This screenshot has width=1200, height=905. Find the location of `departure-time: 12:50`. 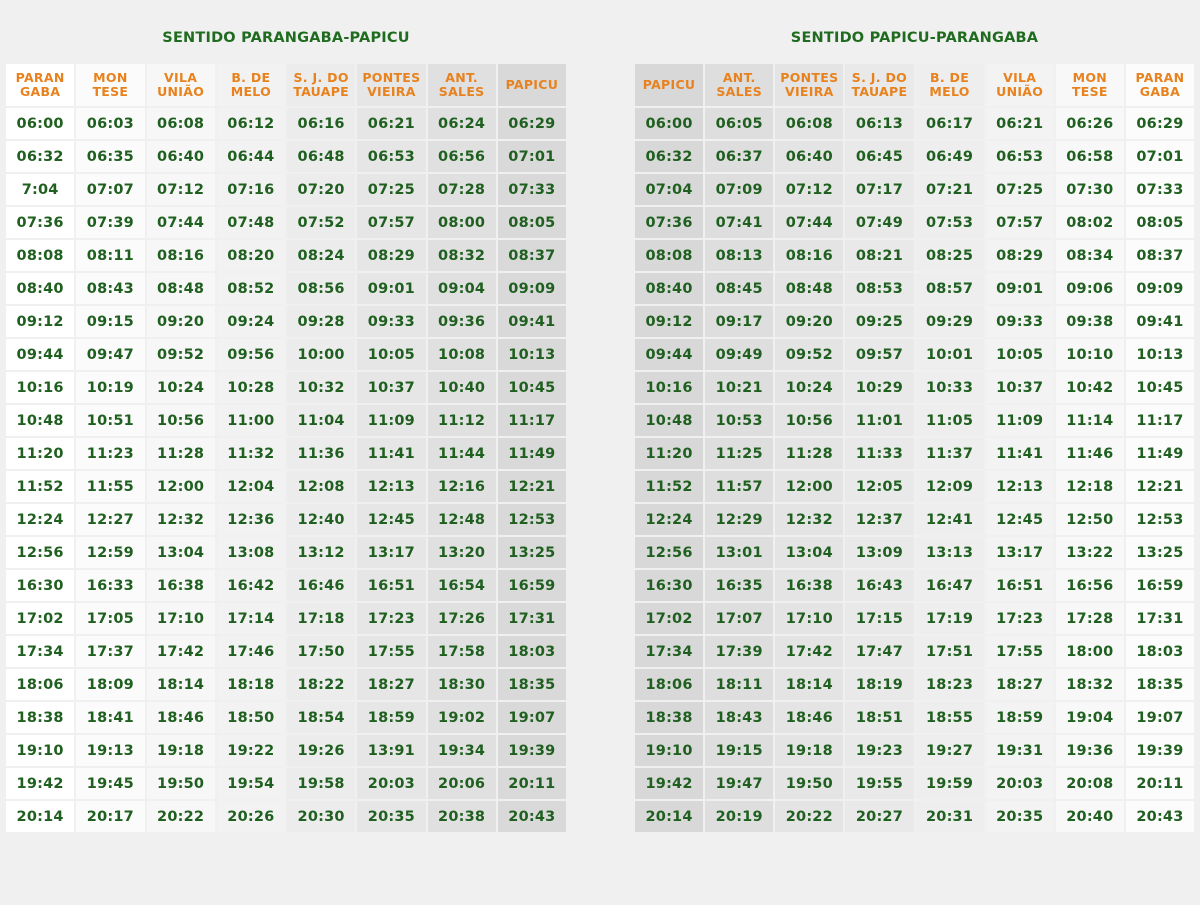

departure-time: 12:50 is located at coordinates (1089, 519).